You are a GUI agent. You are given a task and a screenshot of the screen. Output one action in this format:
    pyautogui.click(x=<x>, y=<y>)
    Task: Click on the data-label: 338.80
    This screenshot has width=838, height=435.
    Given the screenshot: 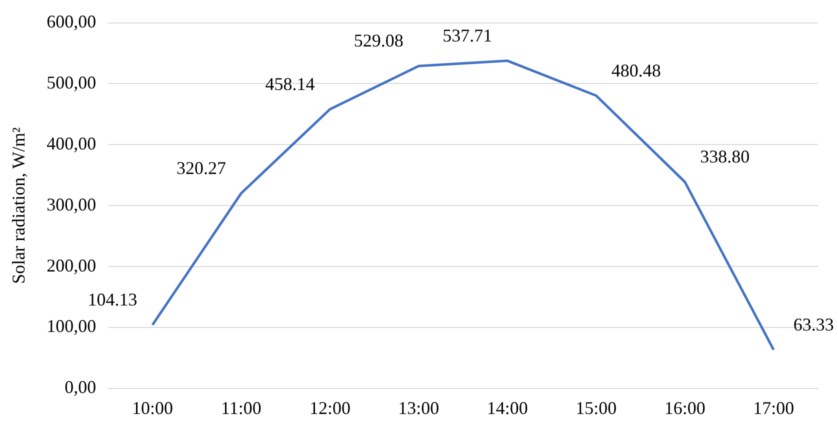 What is the action you would take?
    pyautogui.click(x=725, y=156)
    